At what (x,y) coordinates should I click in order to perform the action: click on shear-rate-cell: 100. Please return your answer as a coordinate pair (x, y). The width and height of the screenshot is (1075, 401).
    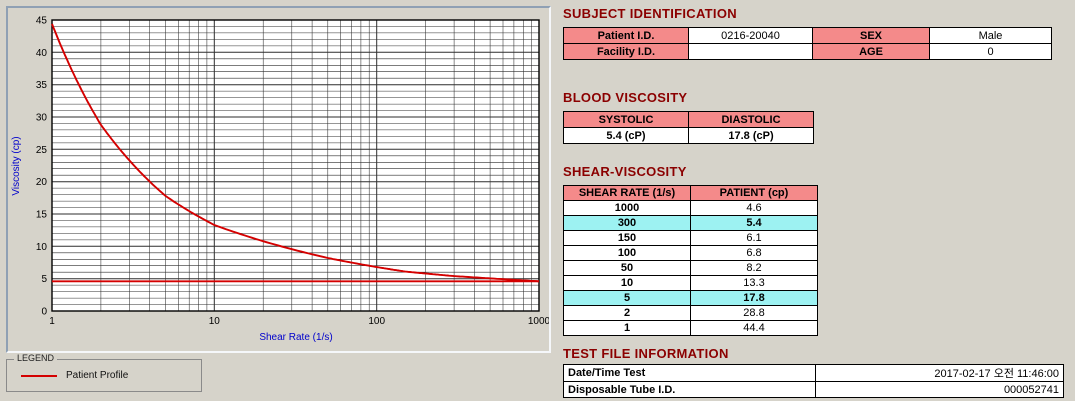
    Looking at the image, I should click on (627, 253).